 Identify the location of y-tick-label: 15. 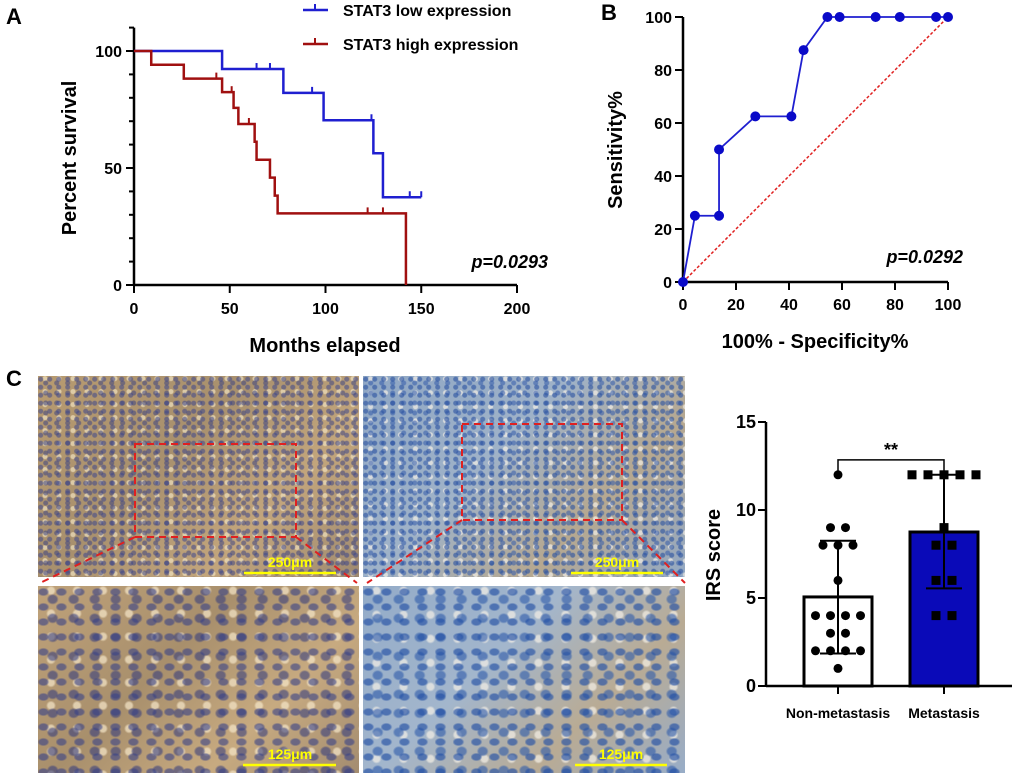
(746, 422).